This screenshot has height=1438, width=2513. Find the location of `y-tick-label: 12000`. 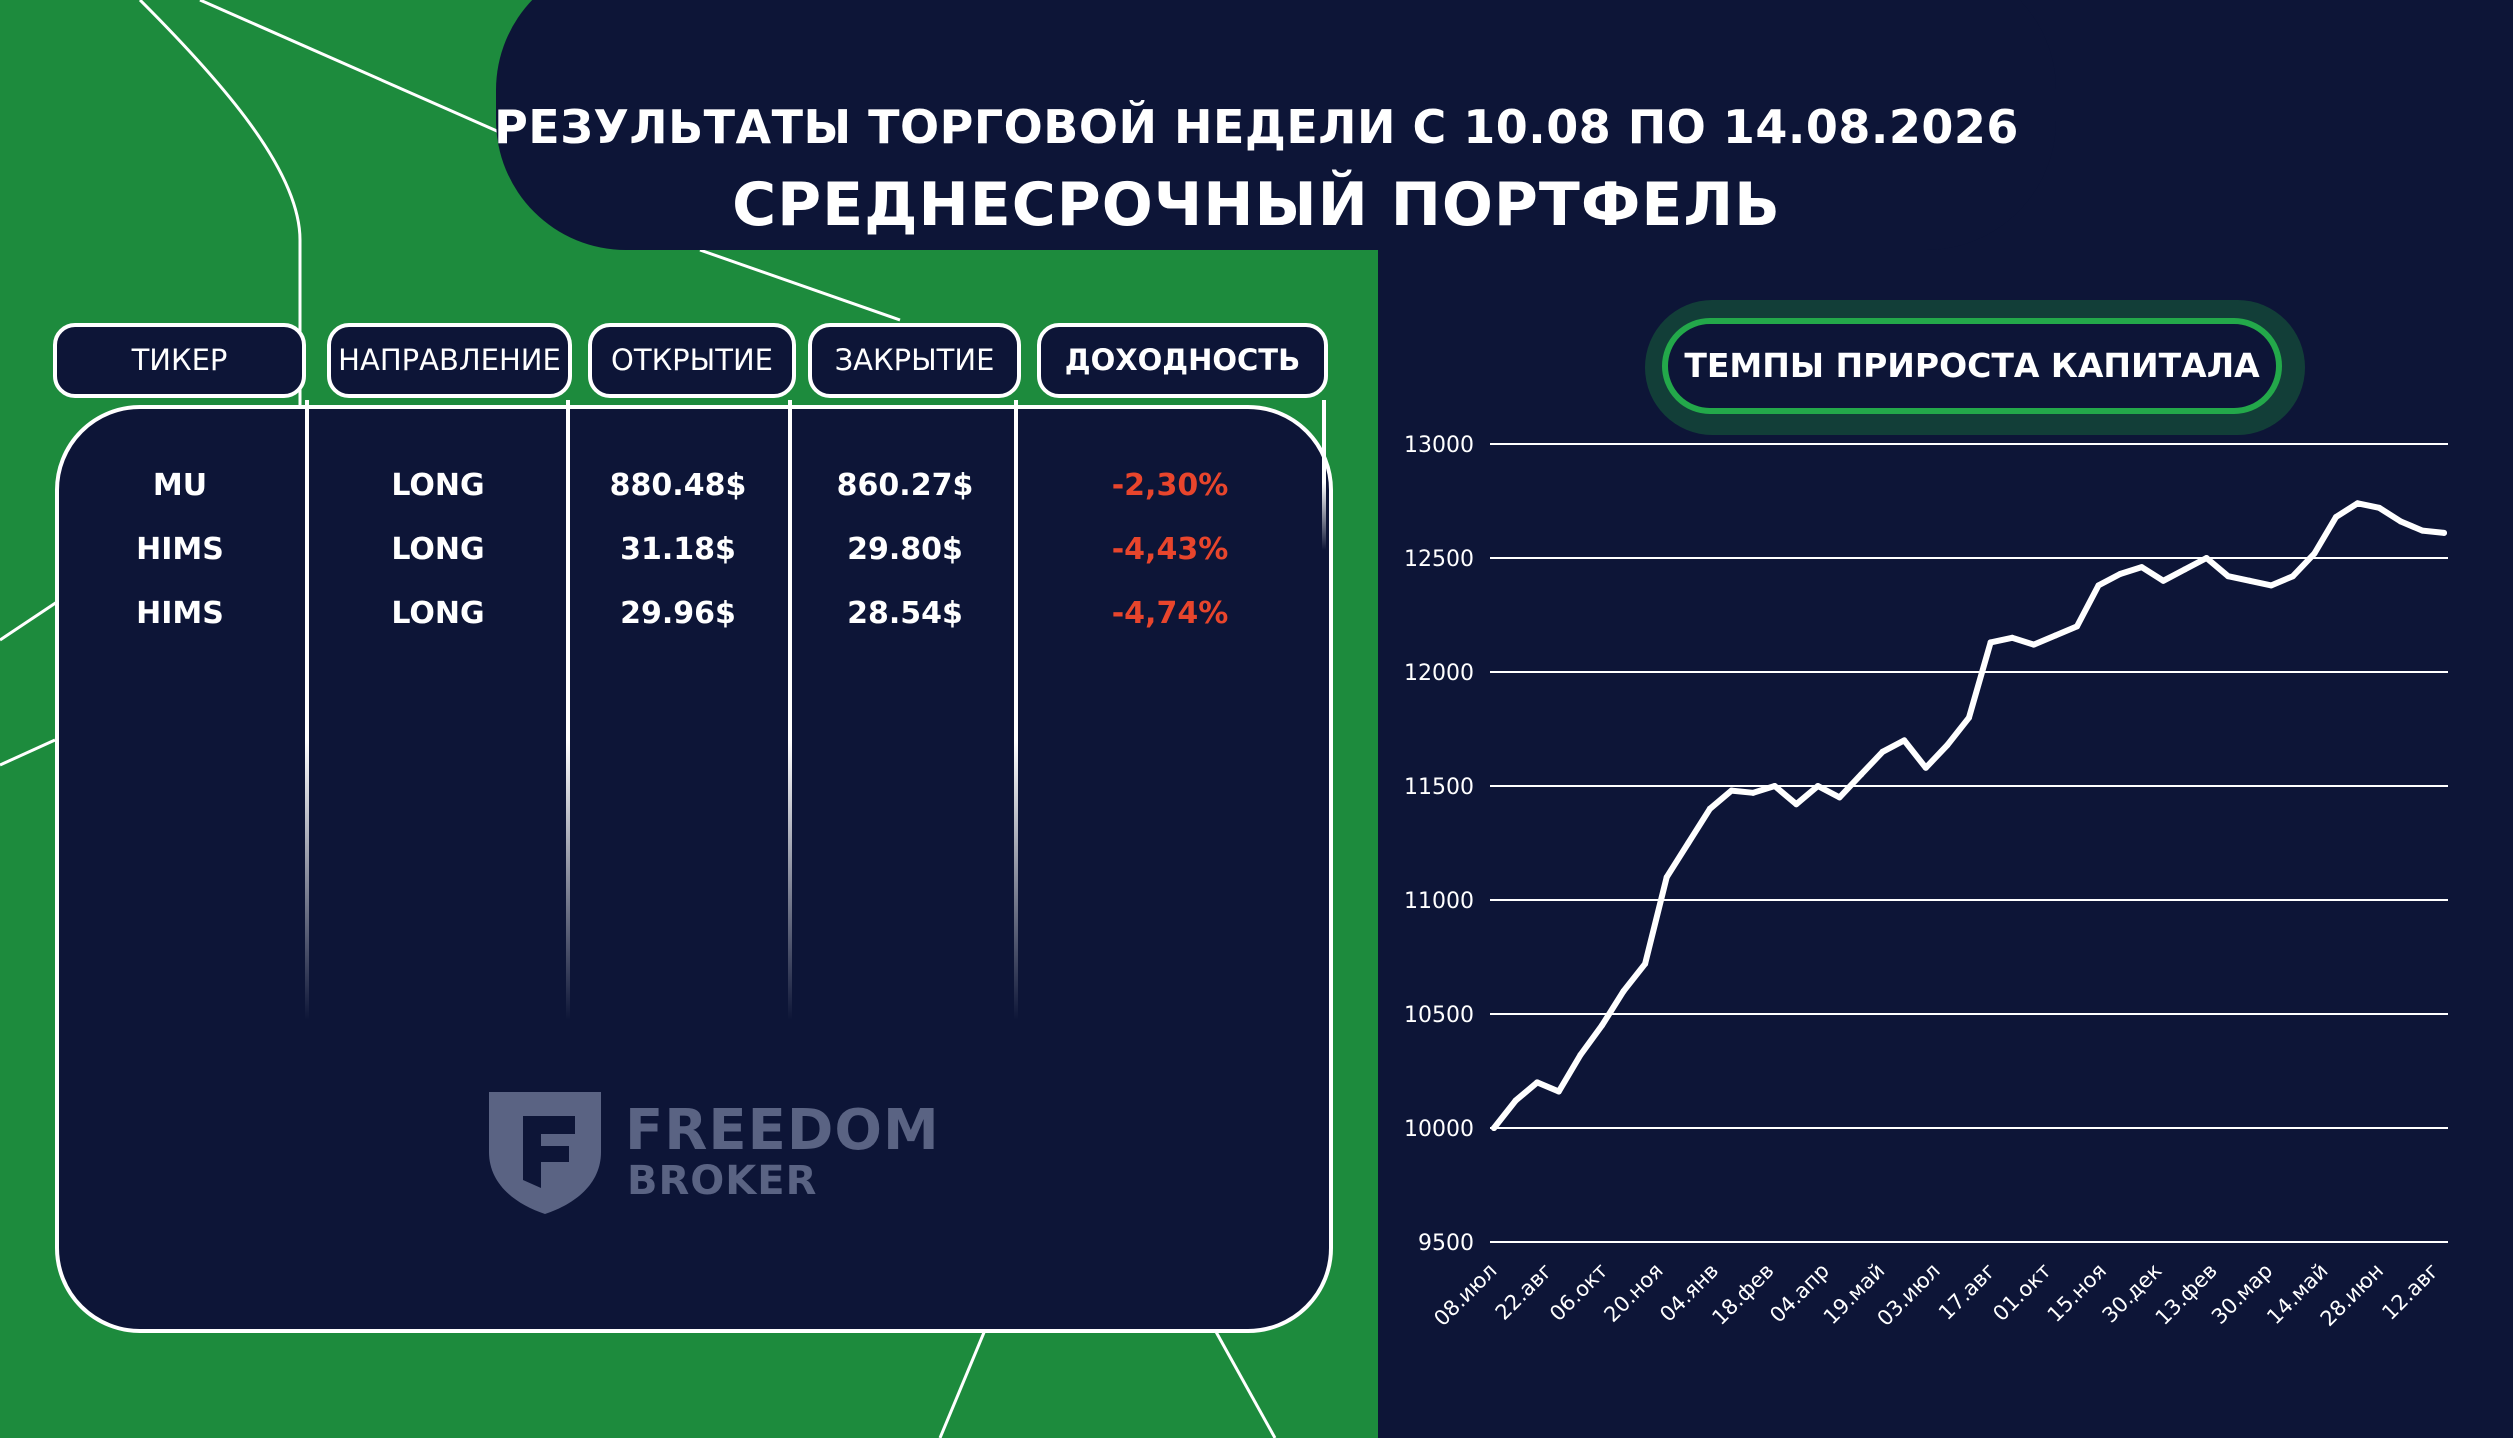

y-tick-label: 12000 is located at coordinates (1439, 673).